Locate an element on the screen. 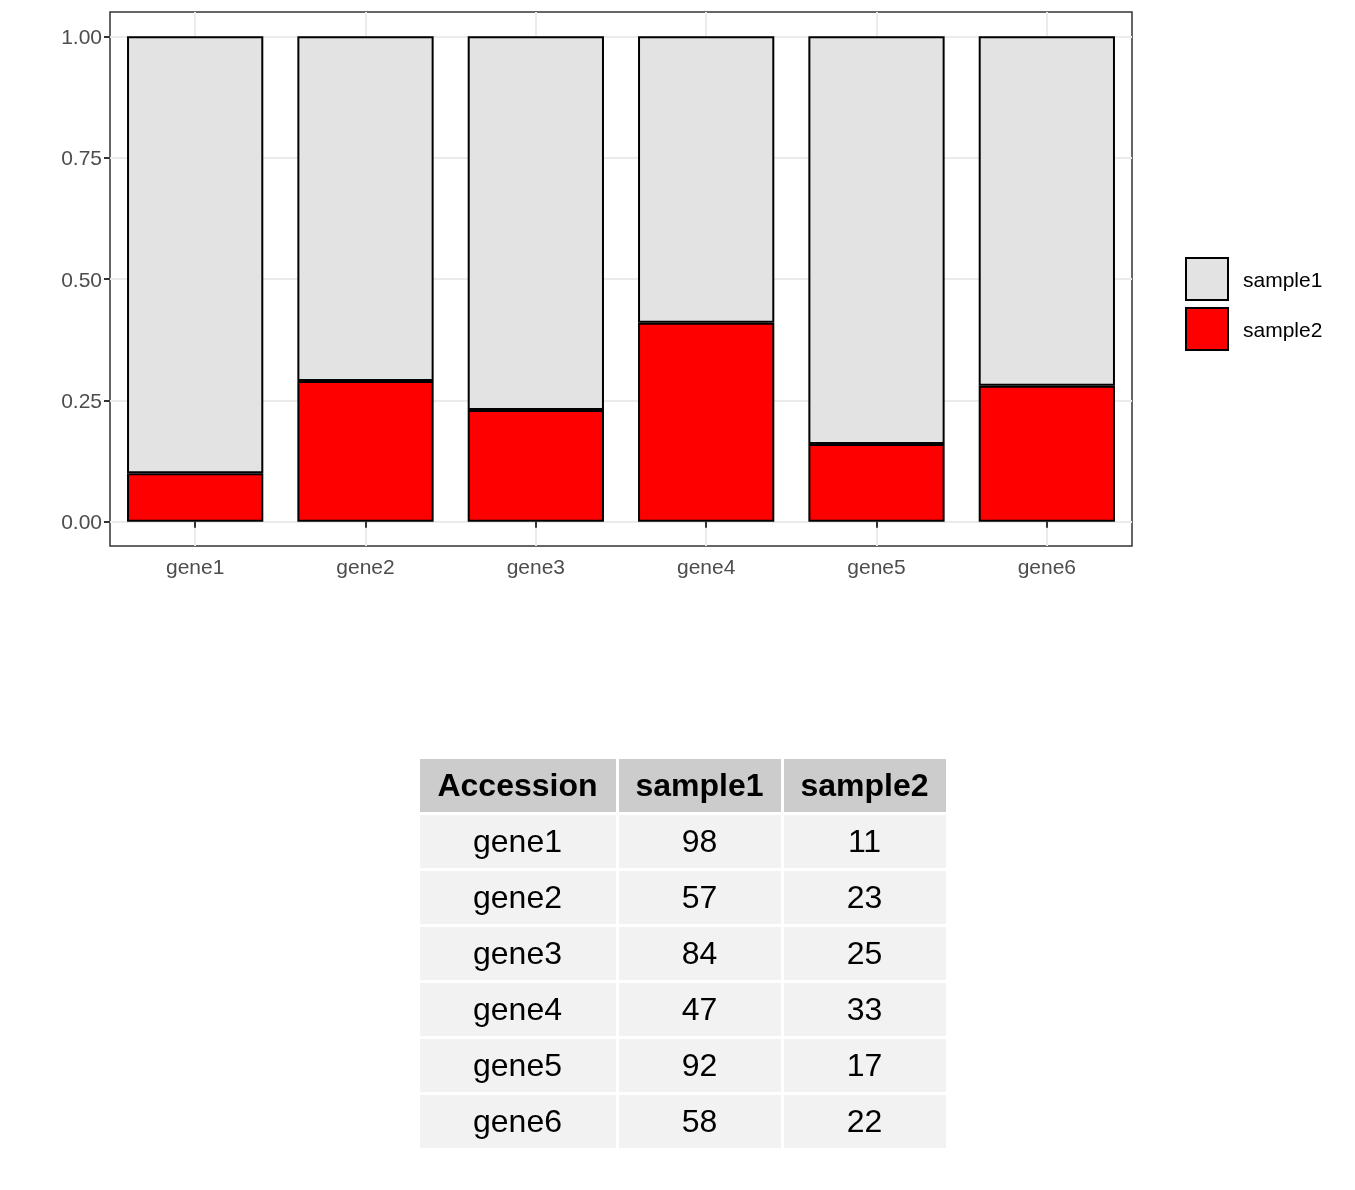 The height and width of the screenshot is (1190, 1355). x-tick-label: gene5 is located at coordinates (876, 566).